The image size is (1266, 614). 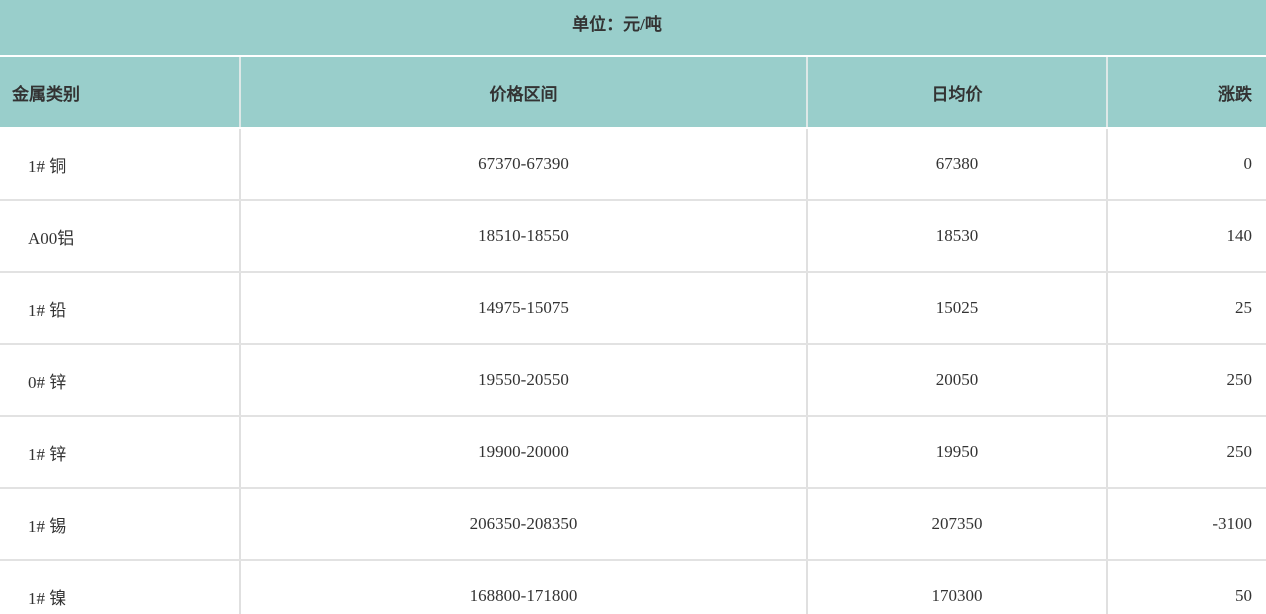 I want to click on cell-change: 50, so click(x=1243, y=595).